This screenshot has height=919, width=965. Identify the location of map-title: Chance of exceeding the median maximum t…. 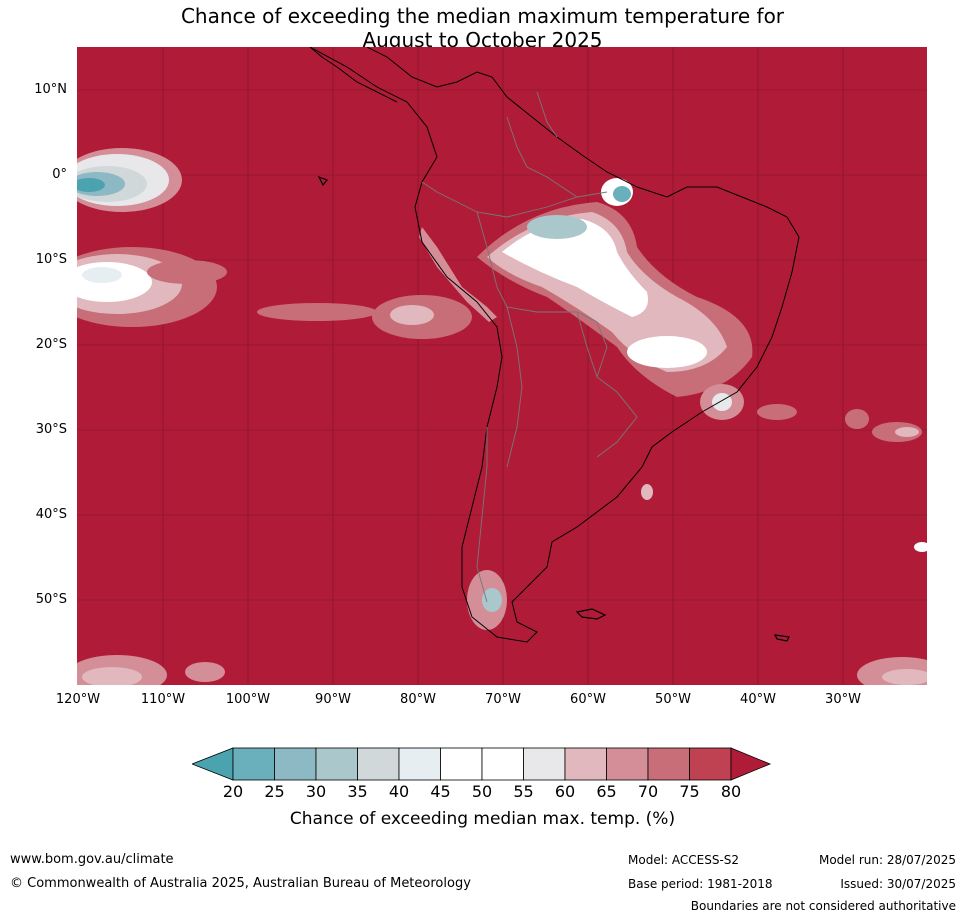
(482, 28).